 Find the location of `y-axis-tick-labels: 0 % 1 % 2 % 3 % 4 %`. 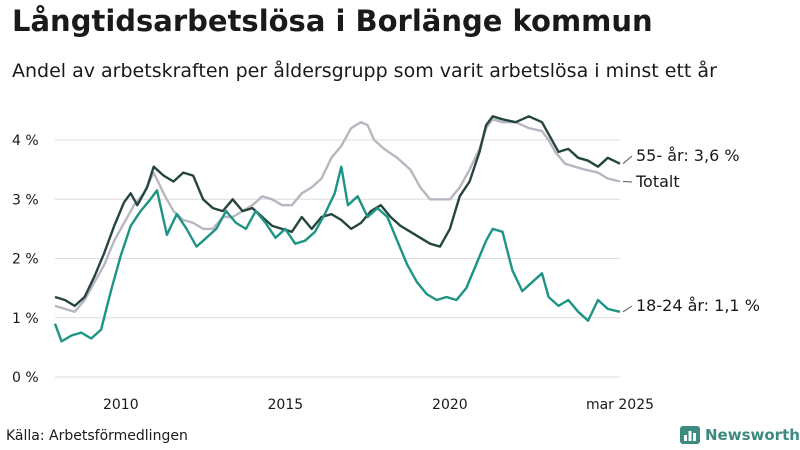

y-axis-tick-labels: 0 % 1 % 2 % 3 % 4 % is located at coordinates (25, 259).